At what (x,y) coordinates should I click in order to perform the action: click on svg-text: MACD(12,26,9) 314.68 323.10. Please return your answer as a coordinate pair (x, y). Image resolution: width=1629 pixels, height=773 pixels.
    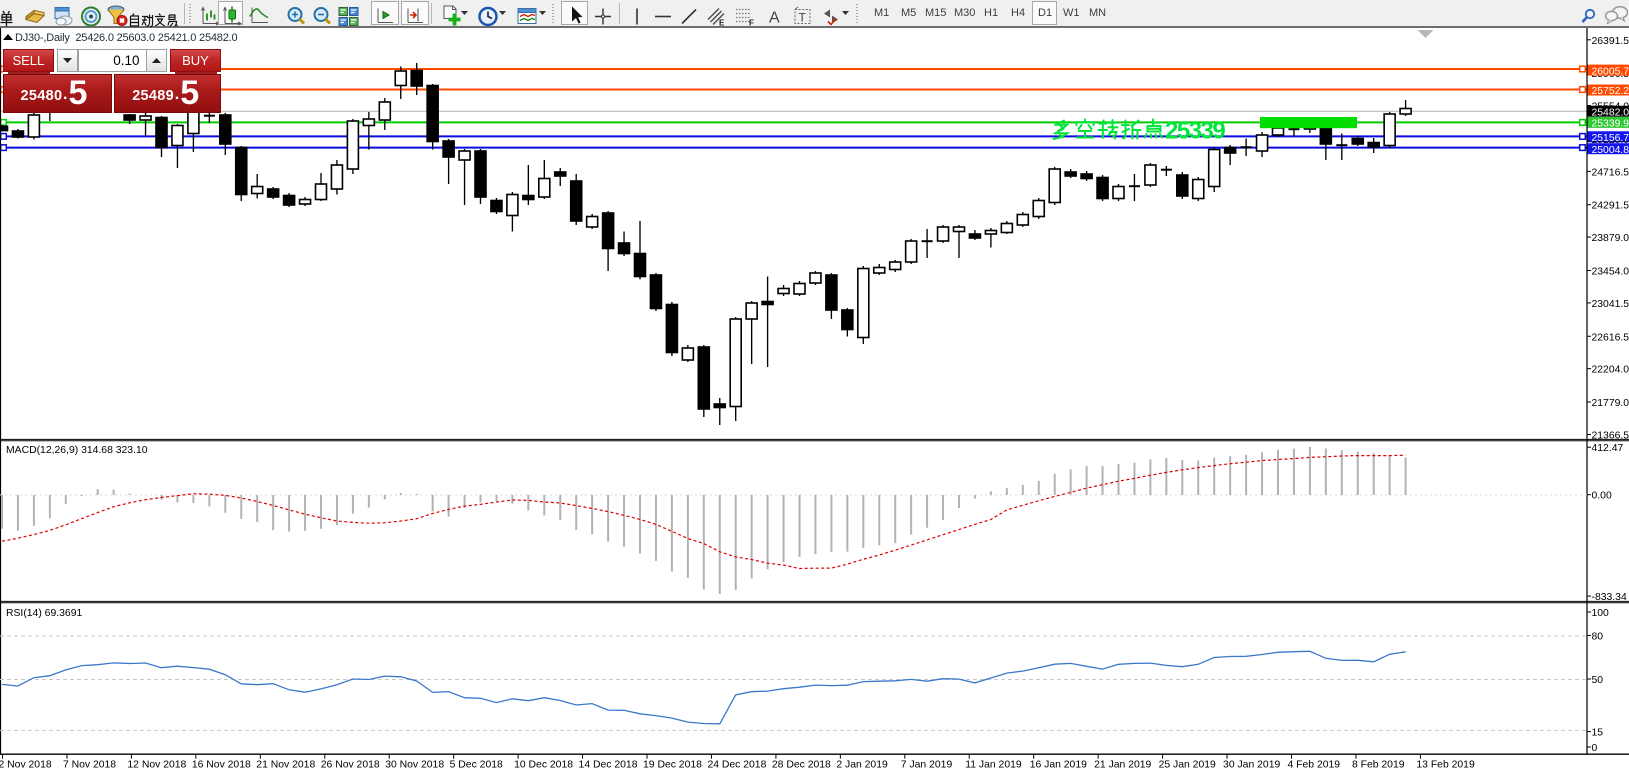
    Looking at the image, I should click on (77, 450).